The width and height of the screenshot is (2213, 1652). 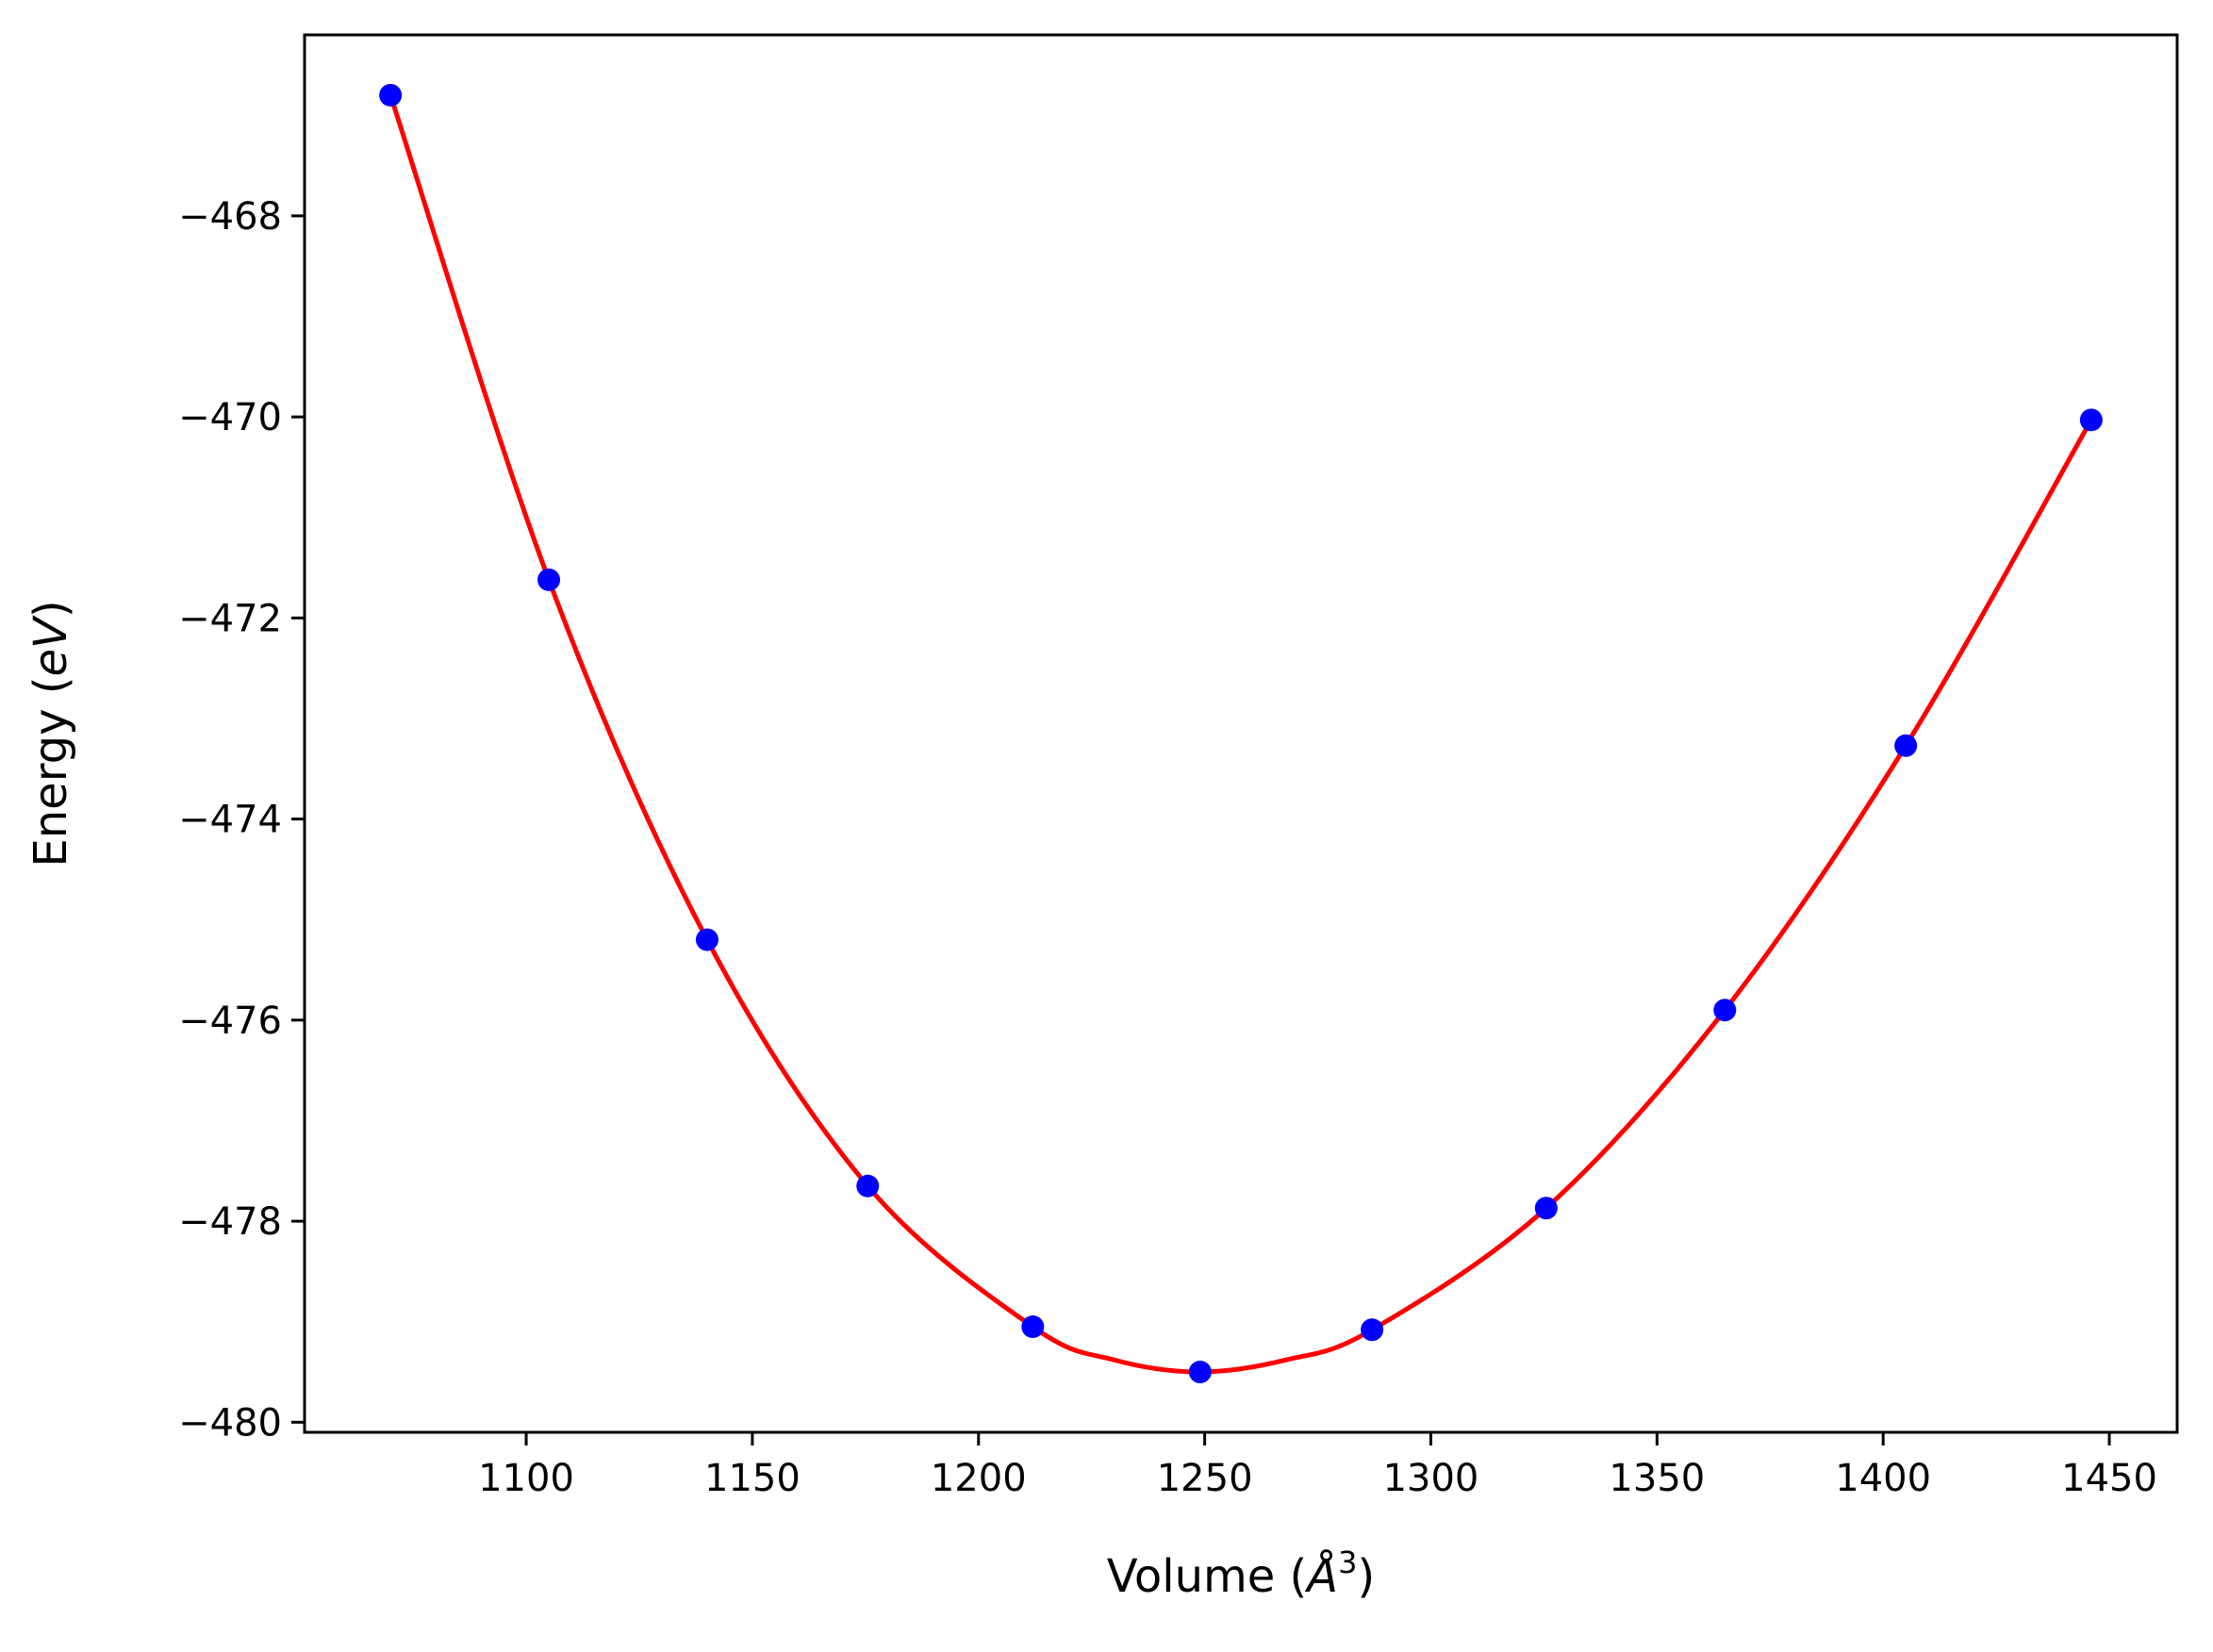 I want to click on x-tick-label: 1300, so click(x=1431, y=1478).